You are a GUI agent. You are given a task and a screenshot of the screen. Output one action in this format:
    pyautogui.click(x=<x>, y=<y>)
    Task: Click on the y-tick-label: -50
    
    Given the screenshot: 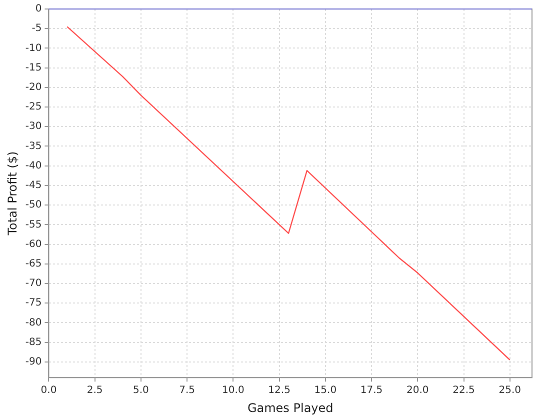 What is the action you would take?
    pyautogui.click(x=33, y=205)
    